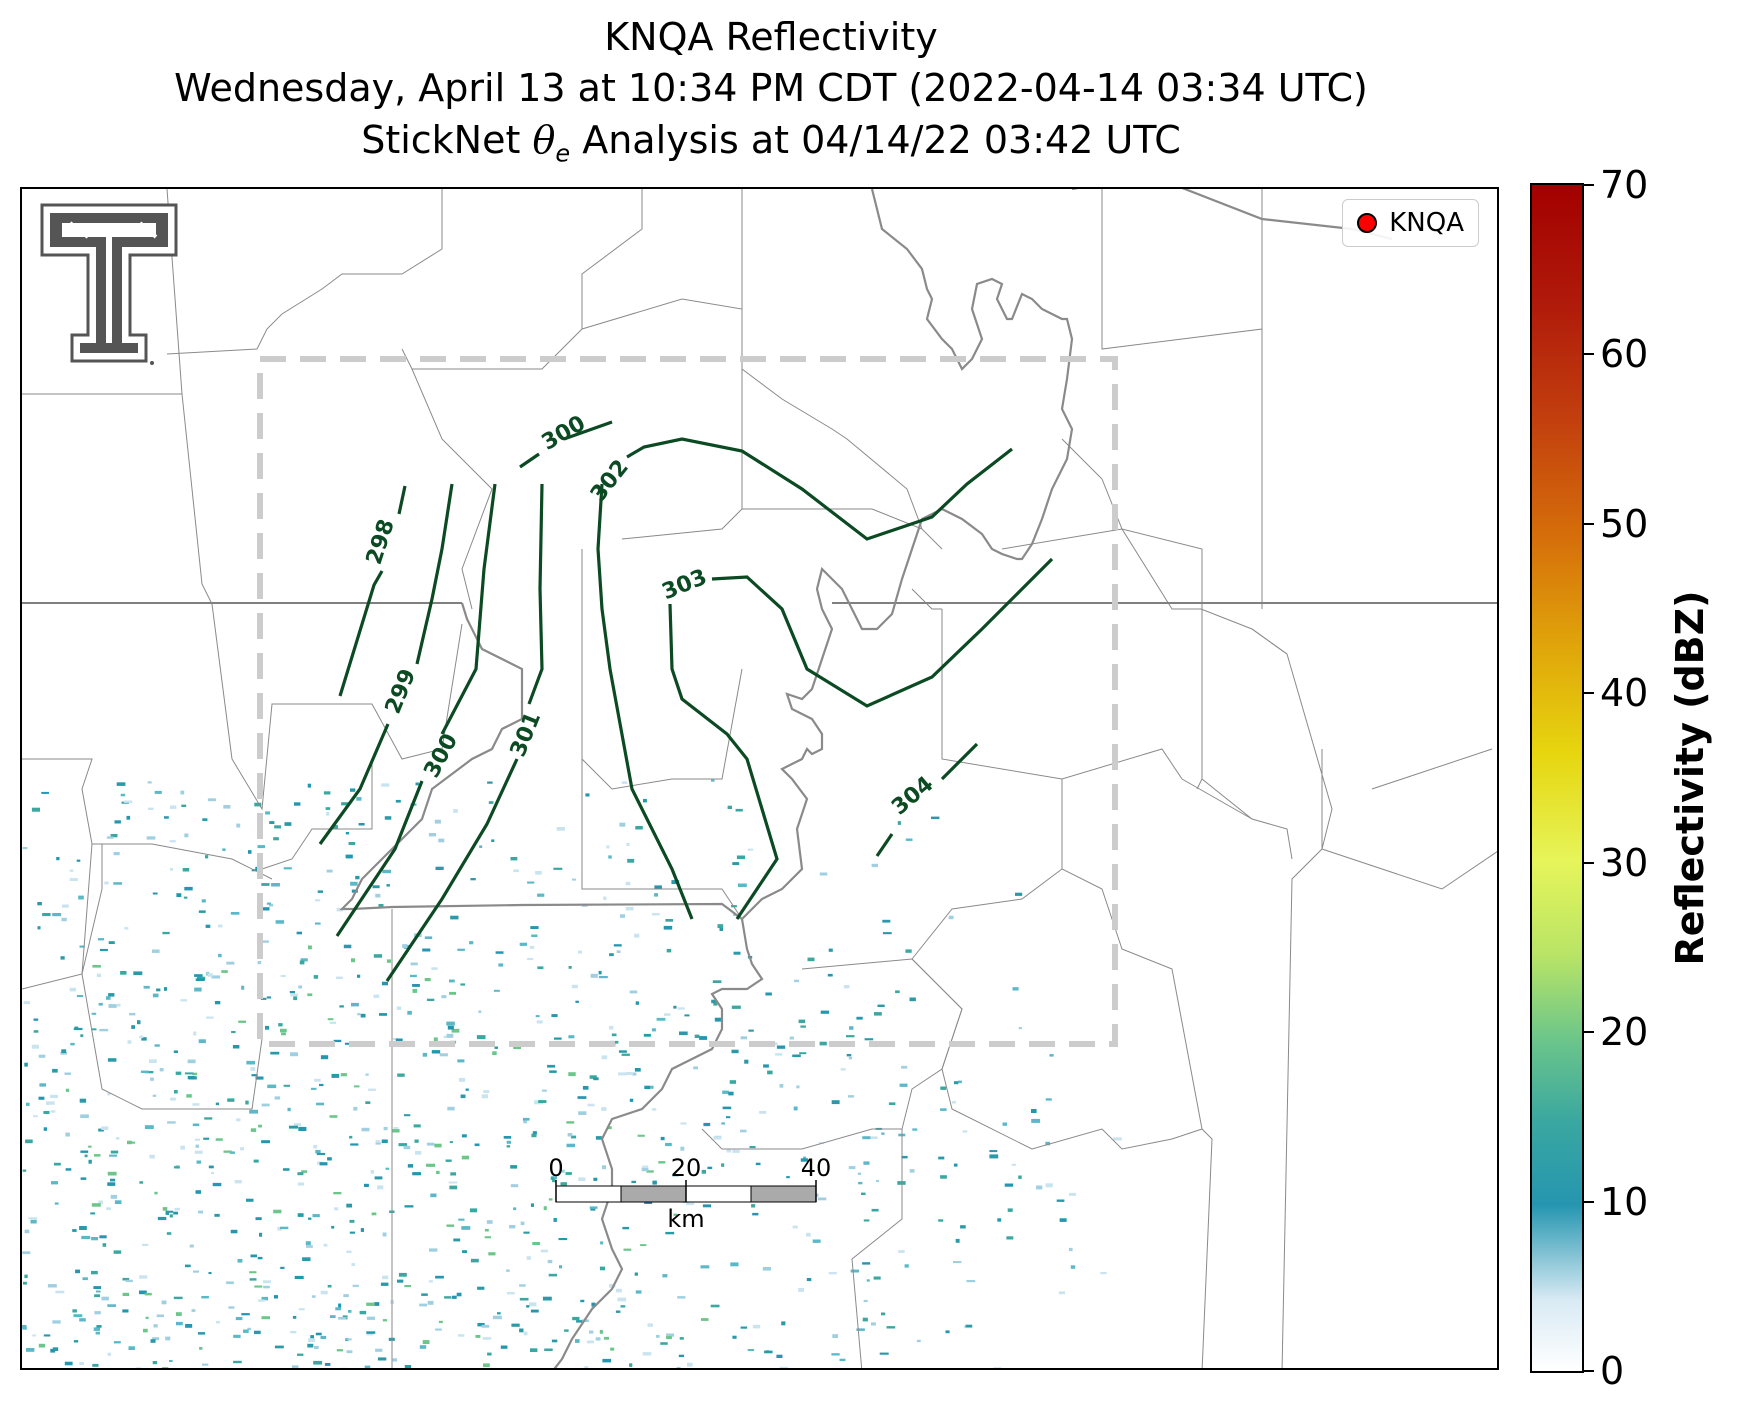 This screenshot has height=1411, width=1738. I want to click on contour-label: 298, so click(381, 541).